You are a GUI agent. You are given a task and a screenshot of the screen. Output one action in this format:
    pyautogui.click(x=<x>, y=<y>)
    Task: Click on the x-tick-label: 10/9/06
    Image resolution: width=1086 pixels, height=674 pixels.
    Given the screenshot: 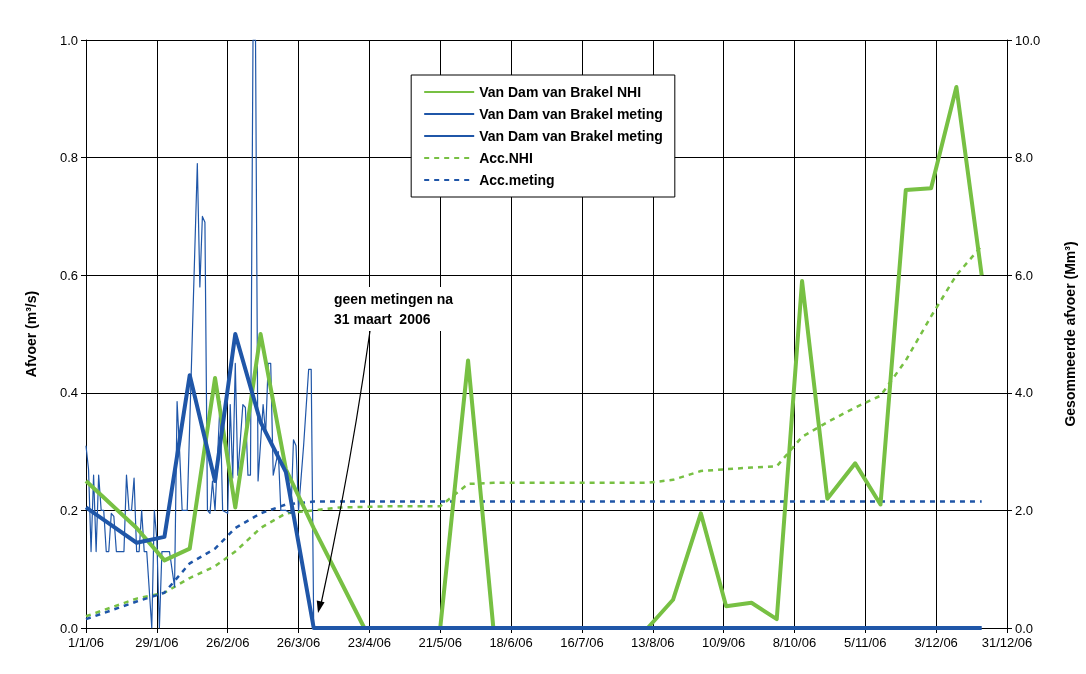 What is the action you would take?
    pyautogui.click(x=723, y=642)
    